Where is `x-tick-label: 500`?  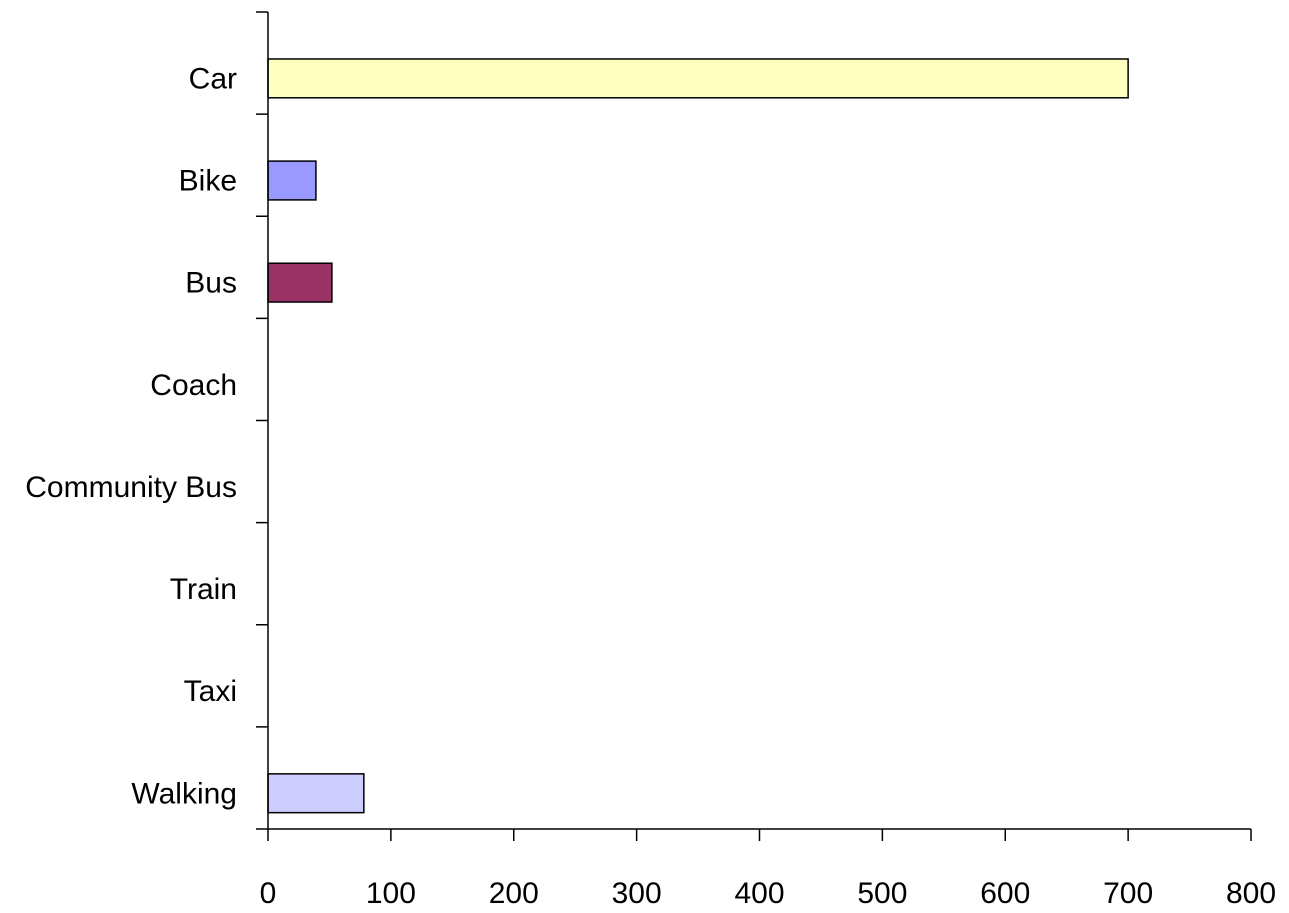
x-tick-label: 500 is located at coordinates (882, 893).